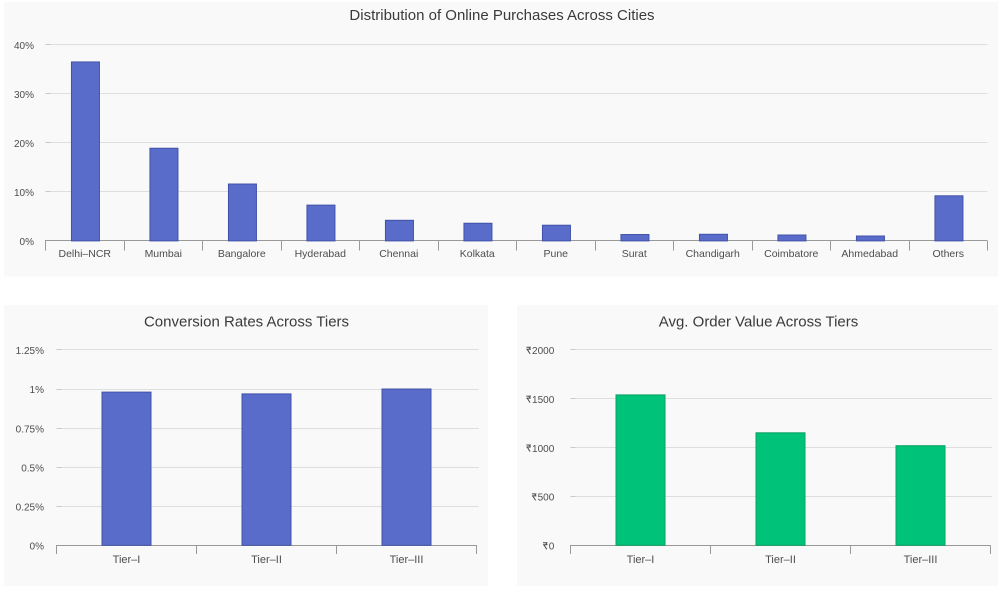 This screenshot has height=591, width=1000. What do you see at coordinates (24, 193) in the screenshot?
I see `svg-text: 10%` at bounding box center [24, 193].